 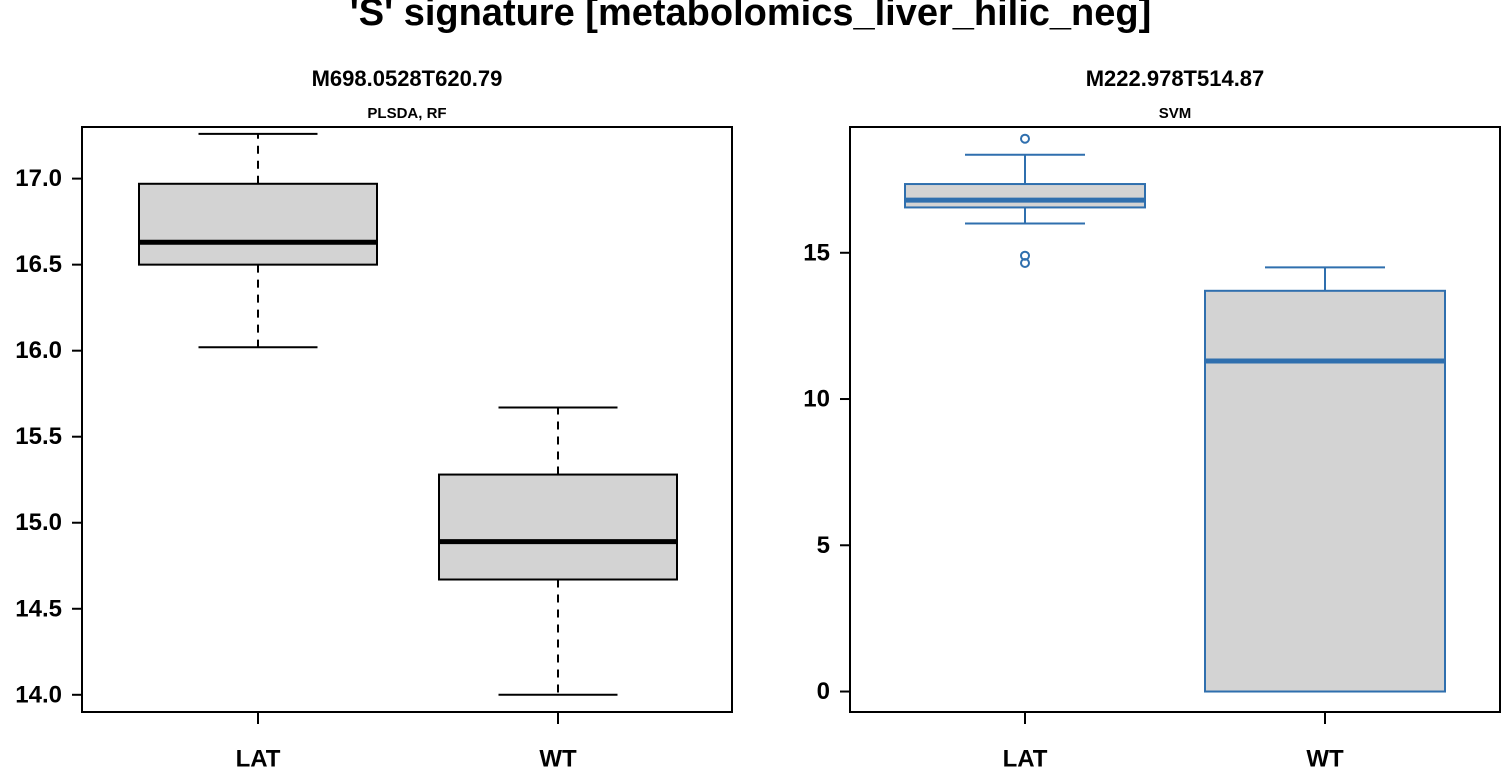 What do you see at coordinates (38, 264) in the screenshot?
I see `y-tick-label: 16.5` at bounding box center [38, 264].